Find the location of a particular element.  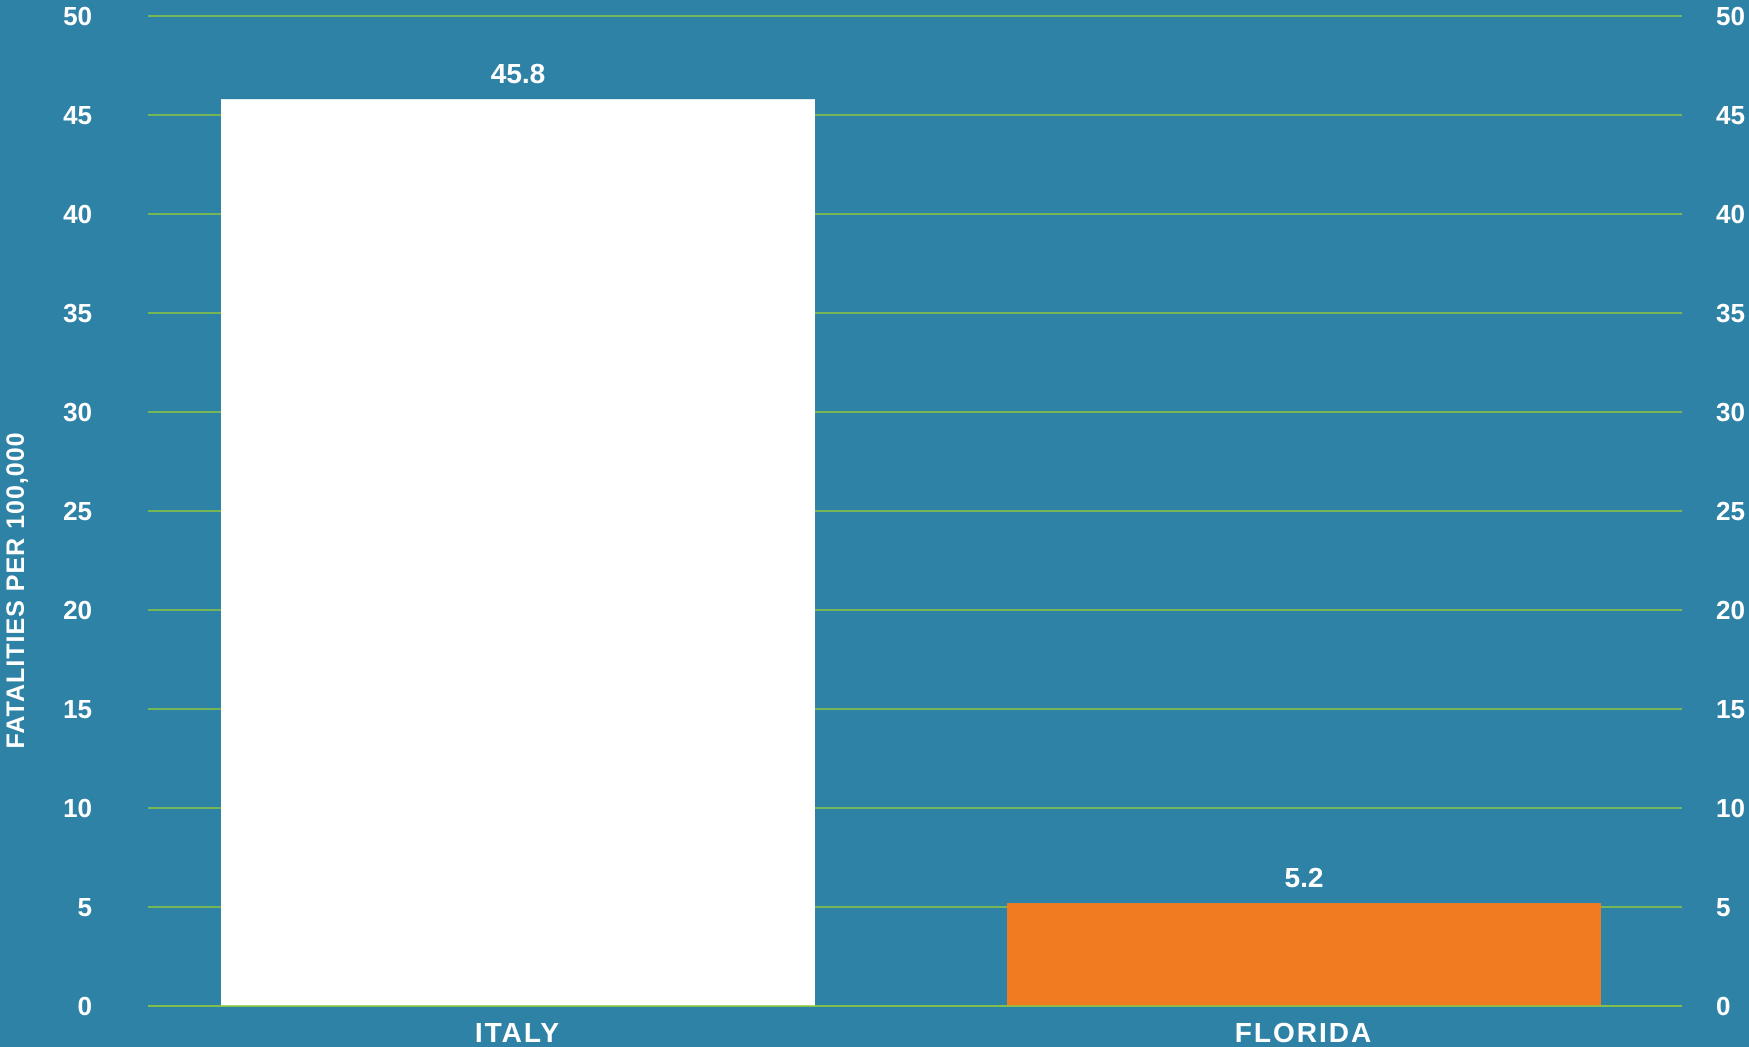

category-label-italy: ITALY is located at coordinates (518, 1032).